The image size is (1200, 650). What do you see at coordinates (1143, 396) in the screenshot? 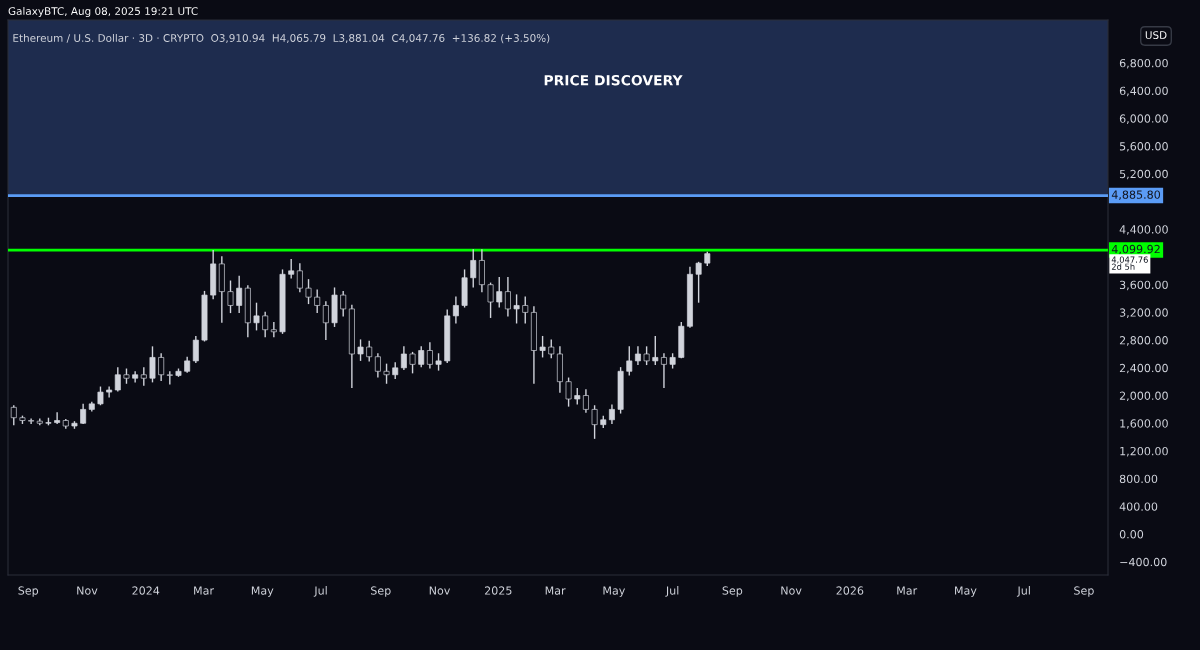
I see `y-tick-label: 2,000.00` at bounding box center [1143, 396].